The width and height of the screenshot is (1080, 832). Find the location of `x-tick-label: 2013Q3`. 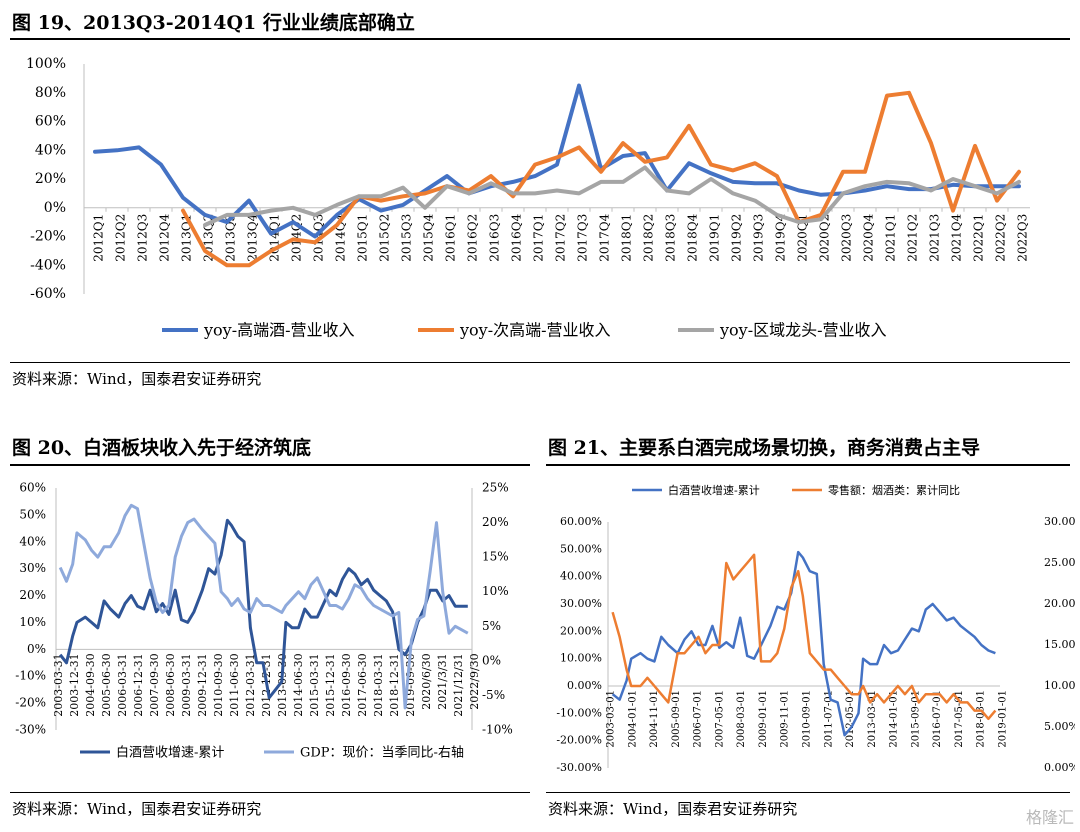

x-tick-label: 2013Q3 is located at coordinates (231, 238).